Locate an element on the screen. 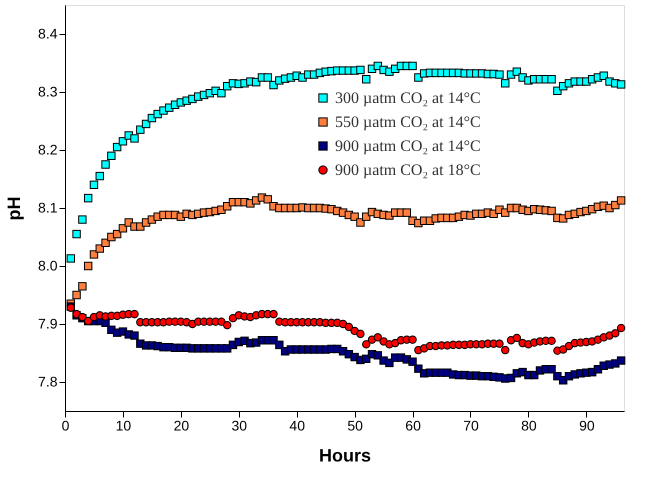 Image resolution: width=646 pixels, height=490 pixels. x-tick-label: 20 is located at coordinates (182, 426).